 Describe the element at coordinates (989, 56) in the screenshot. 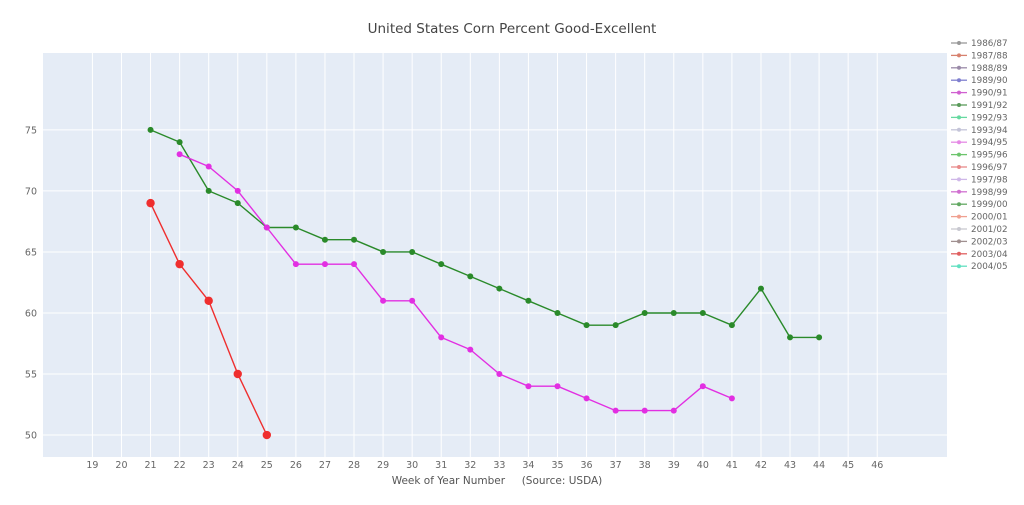

I see `legend-label: 1987/88` at that location.